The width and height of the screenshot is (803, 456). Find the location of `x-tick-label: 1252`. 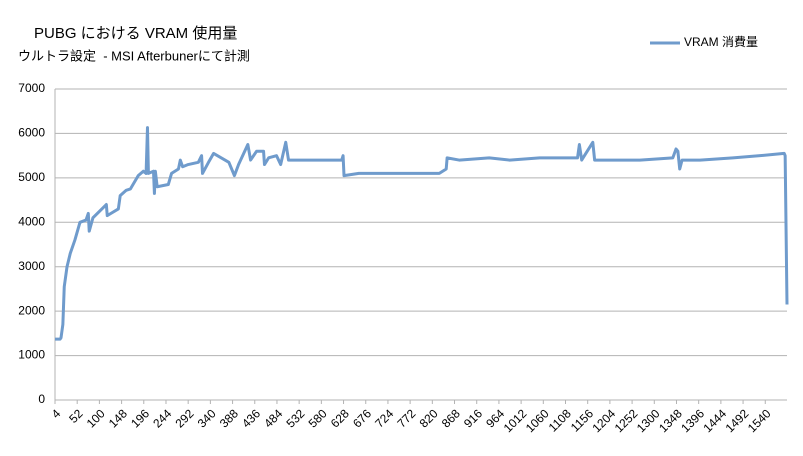

x-tick-label: 1252 is located at coordinates (626, 420).